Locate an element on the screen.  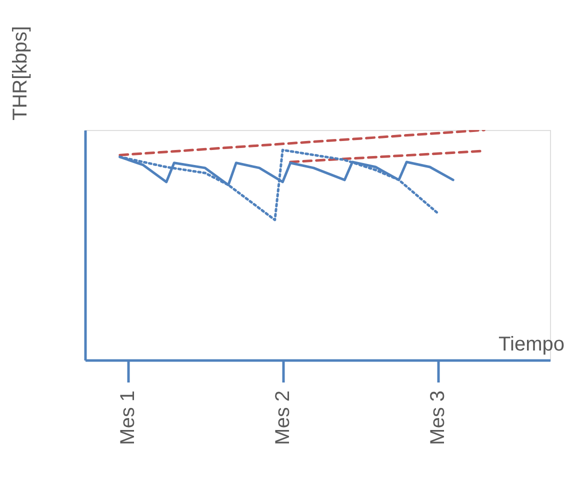
x-axis-title: Tiempo is located at coordinates (531, 345).